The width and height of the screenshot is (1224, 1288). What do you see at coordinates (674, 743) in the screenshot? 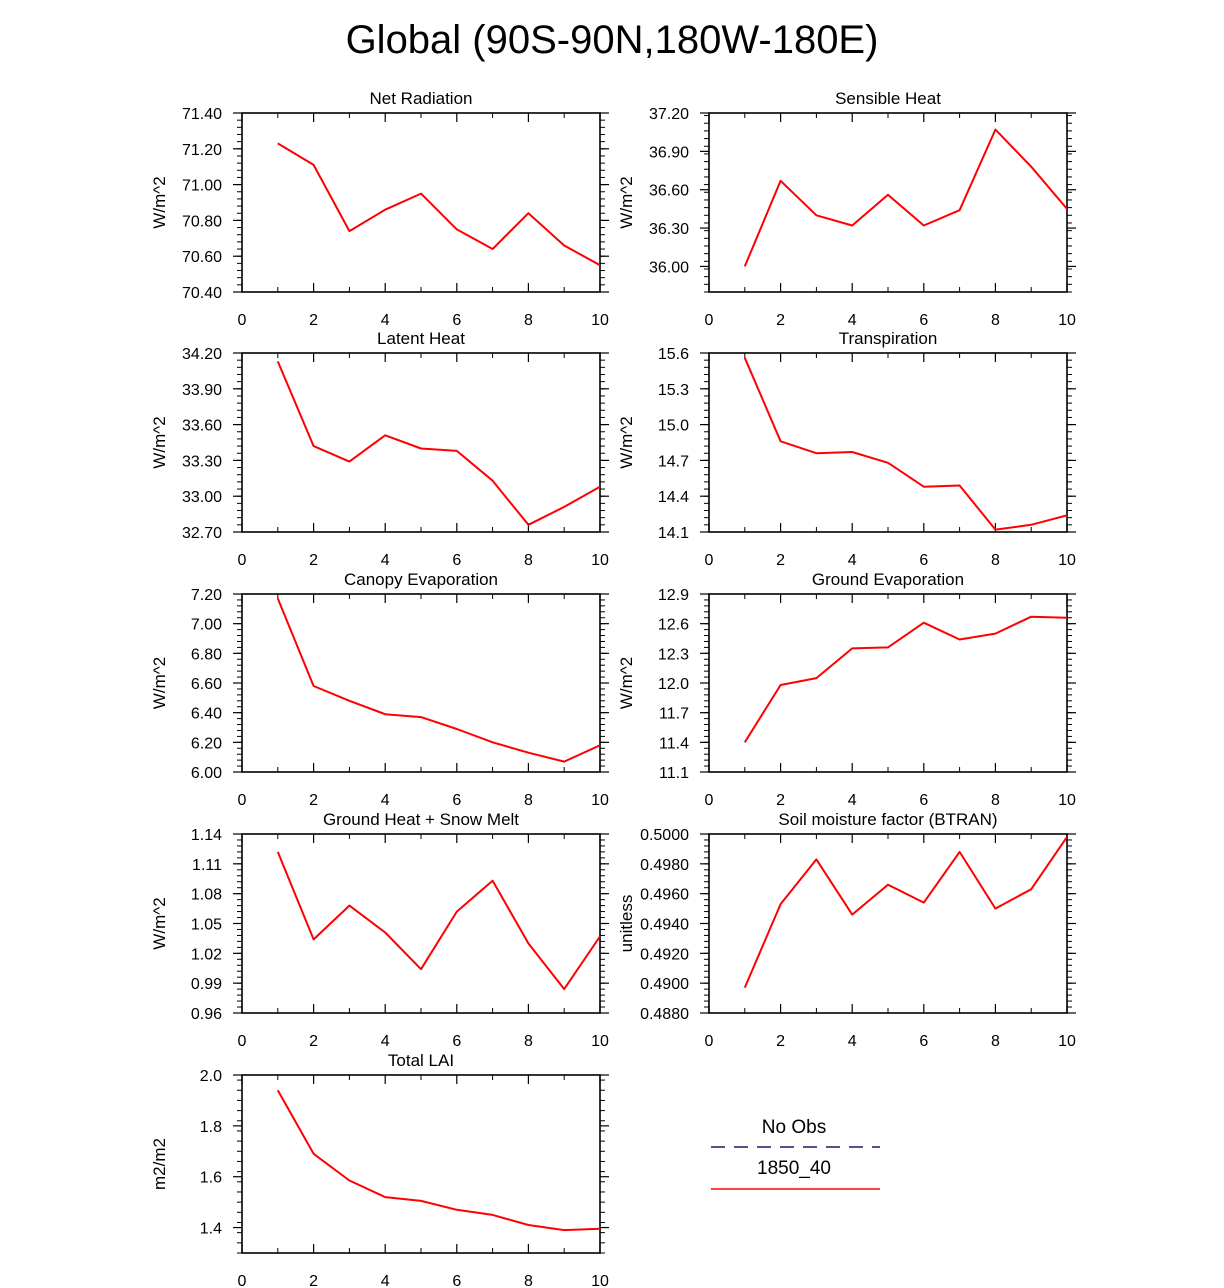
I see `y-tick-label: 11.4` at bounding box center [674, 743].